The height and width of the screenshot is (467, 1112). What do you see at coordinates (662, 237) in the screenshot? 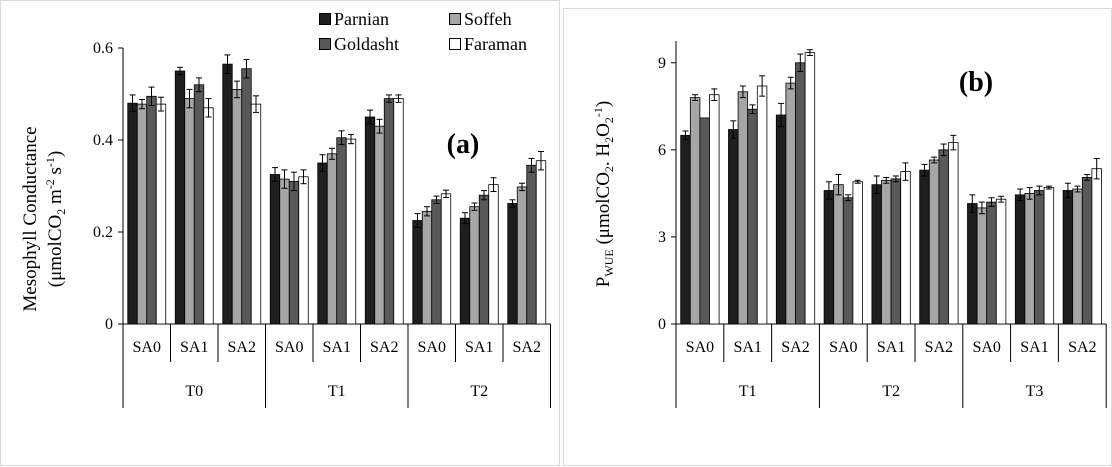
I see `y-tick-label: 3` at bounding box center [662, 237].